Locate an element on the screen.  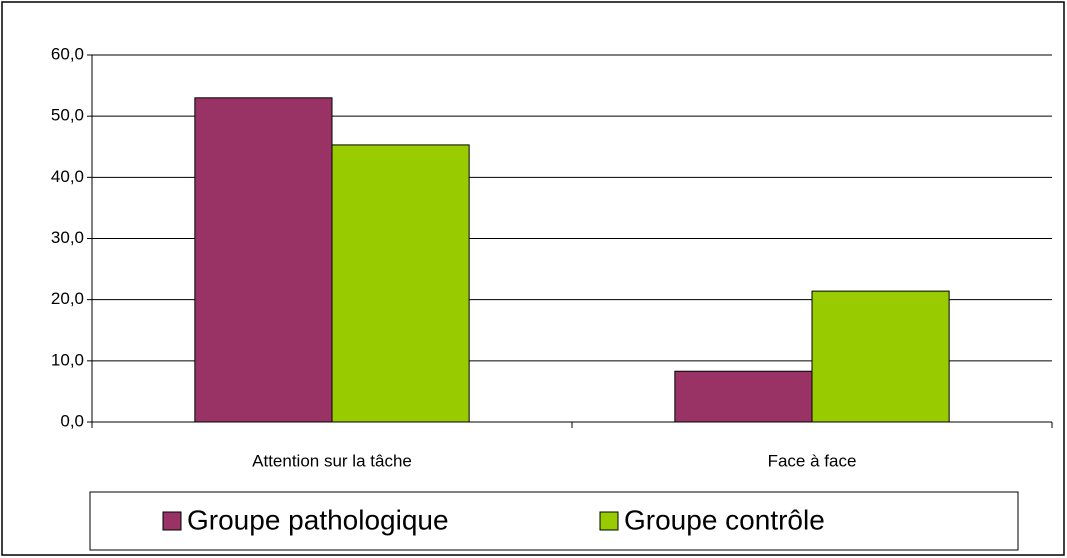
x-tick-label: Face à face is located at coordinates (812, 460).